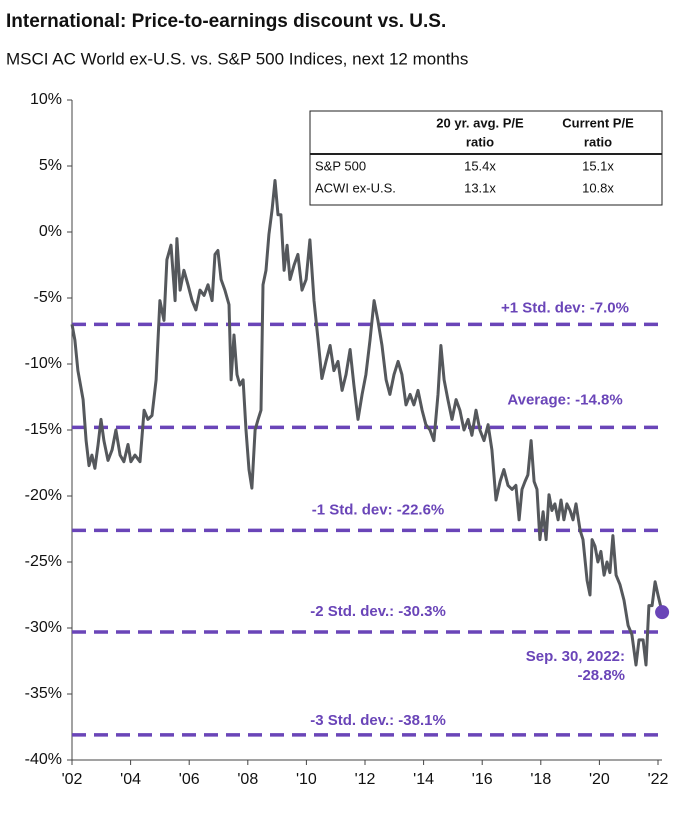  What do you see at coordinates (43, 363) in the screenshot?
I see `y-tick-label: -10%` at bounding box center [43, 363].